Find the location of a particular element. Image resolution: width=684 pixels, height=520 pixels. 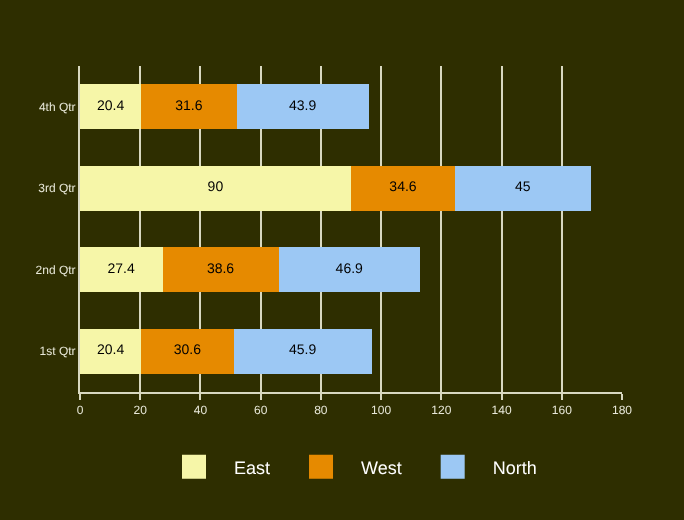

legend-label: East is located at coordinates (253, 467).